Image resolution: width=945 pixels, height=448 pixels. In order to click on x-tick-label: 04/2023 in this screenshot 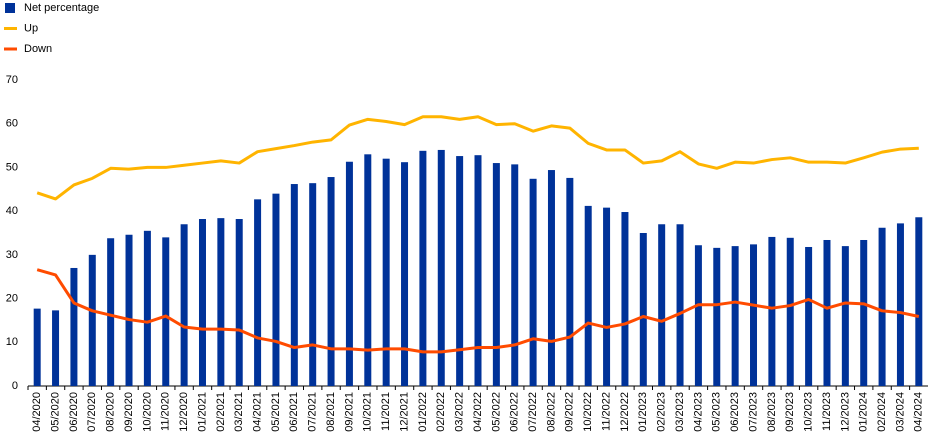, I will do `click(698, 412)`.